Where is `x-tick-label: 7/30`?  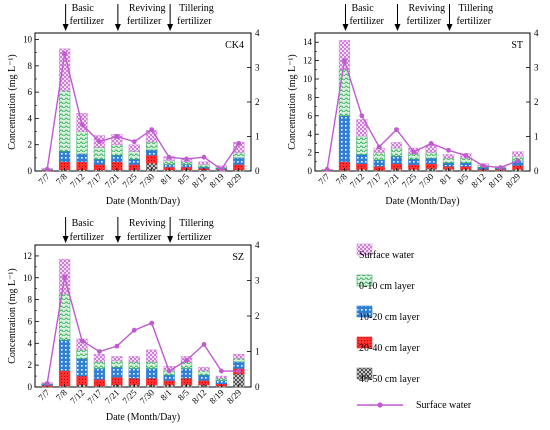
x-tick-label: 7/30 is located at coordinates (147, 396).